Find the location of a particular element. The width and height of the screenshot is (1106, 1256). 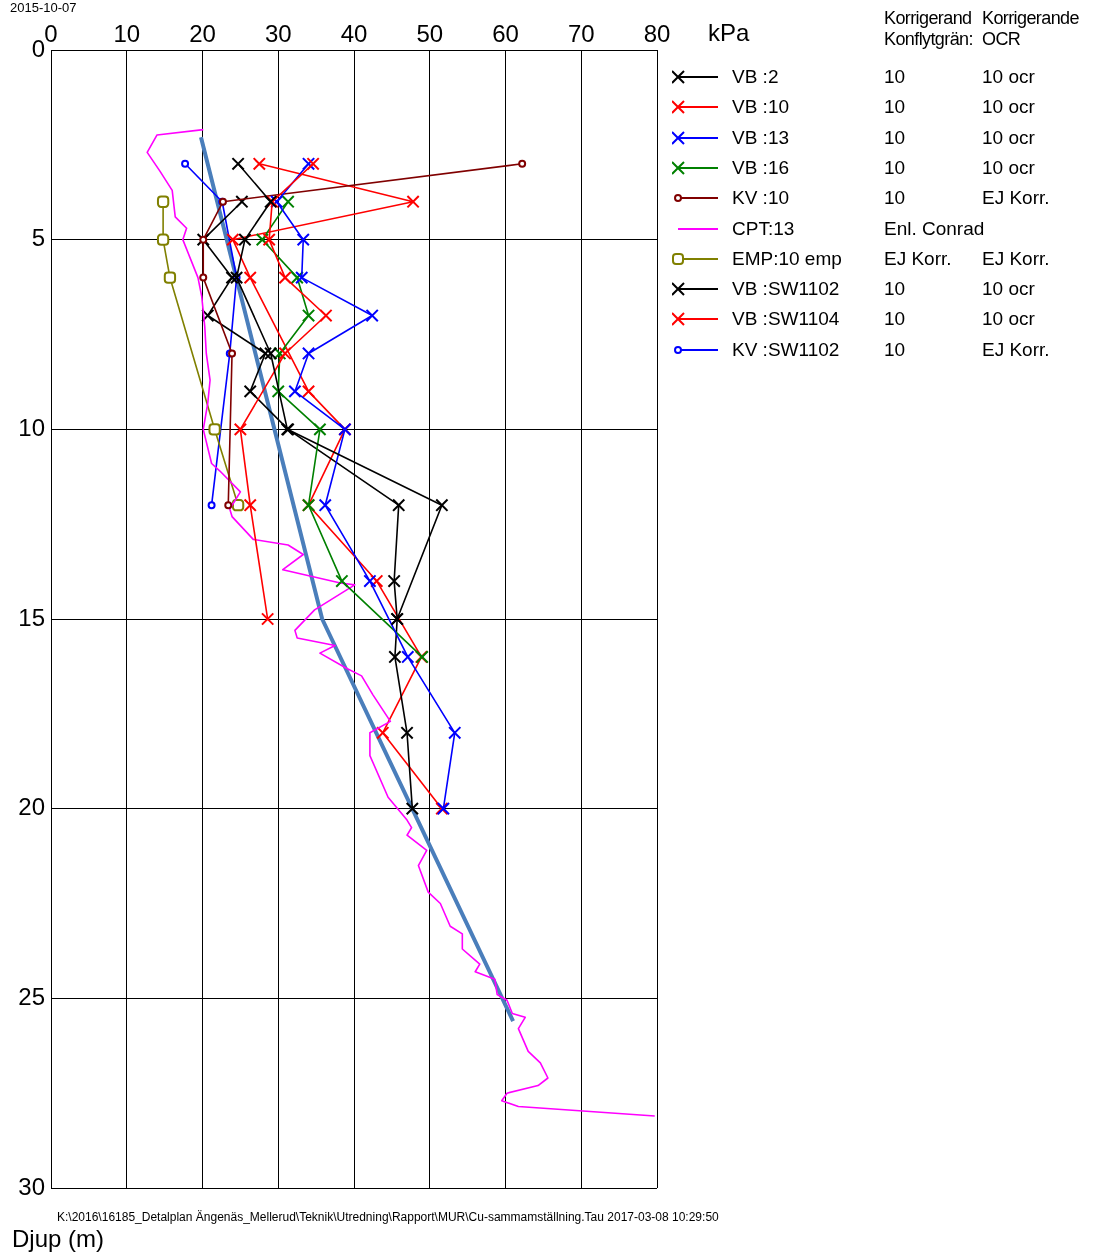

y-tick-label: 15 is located at coordinates (31, 617).